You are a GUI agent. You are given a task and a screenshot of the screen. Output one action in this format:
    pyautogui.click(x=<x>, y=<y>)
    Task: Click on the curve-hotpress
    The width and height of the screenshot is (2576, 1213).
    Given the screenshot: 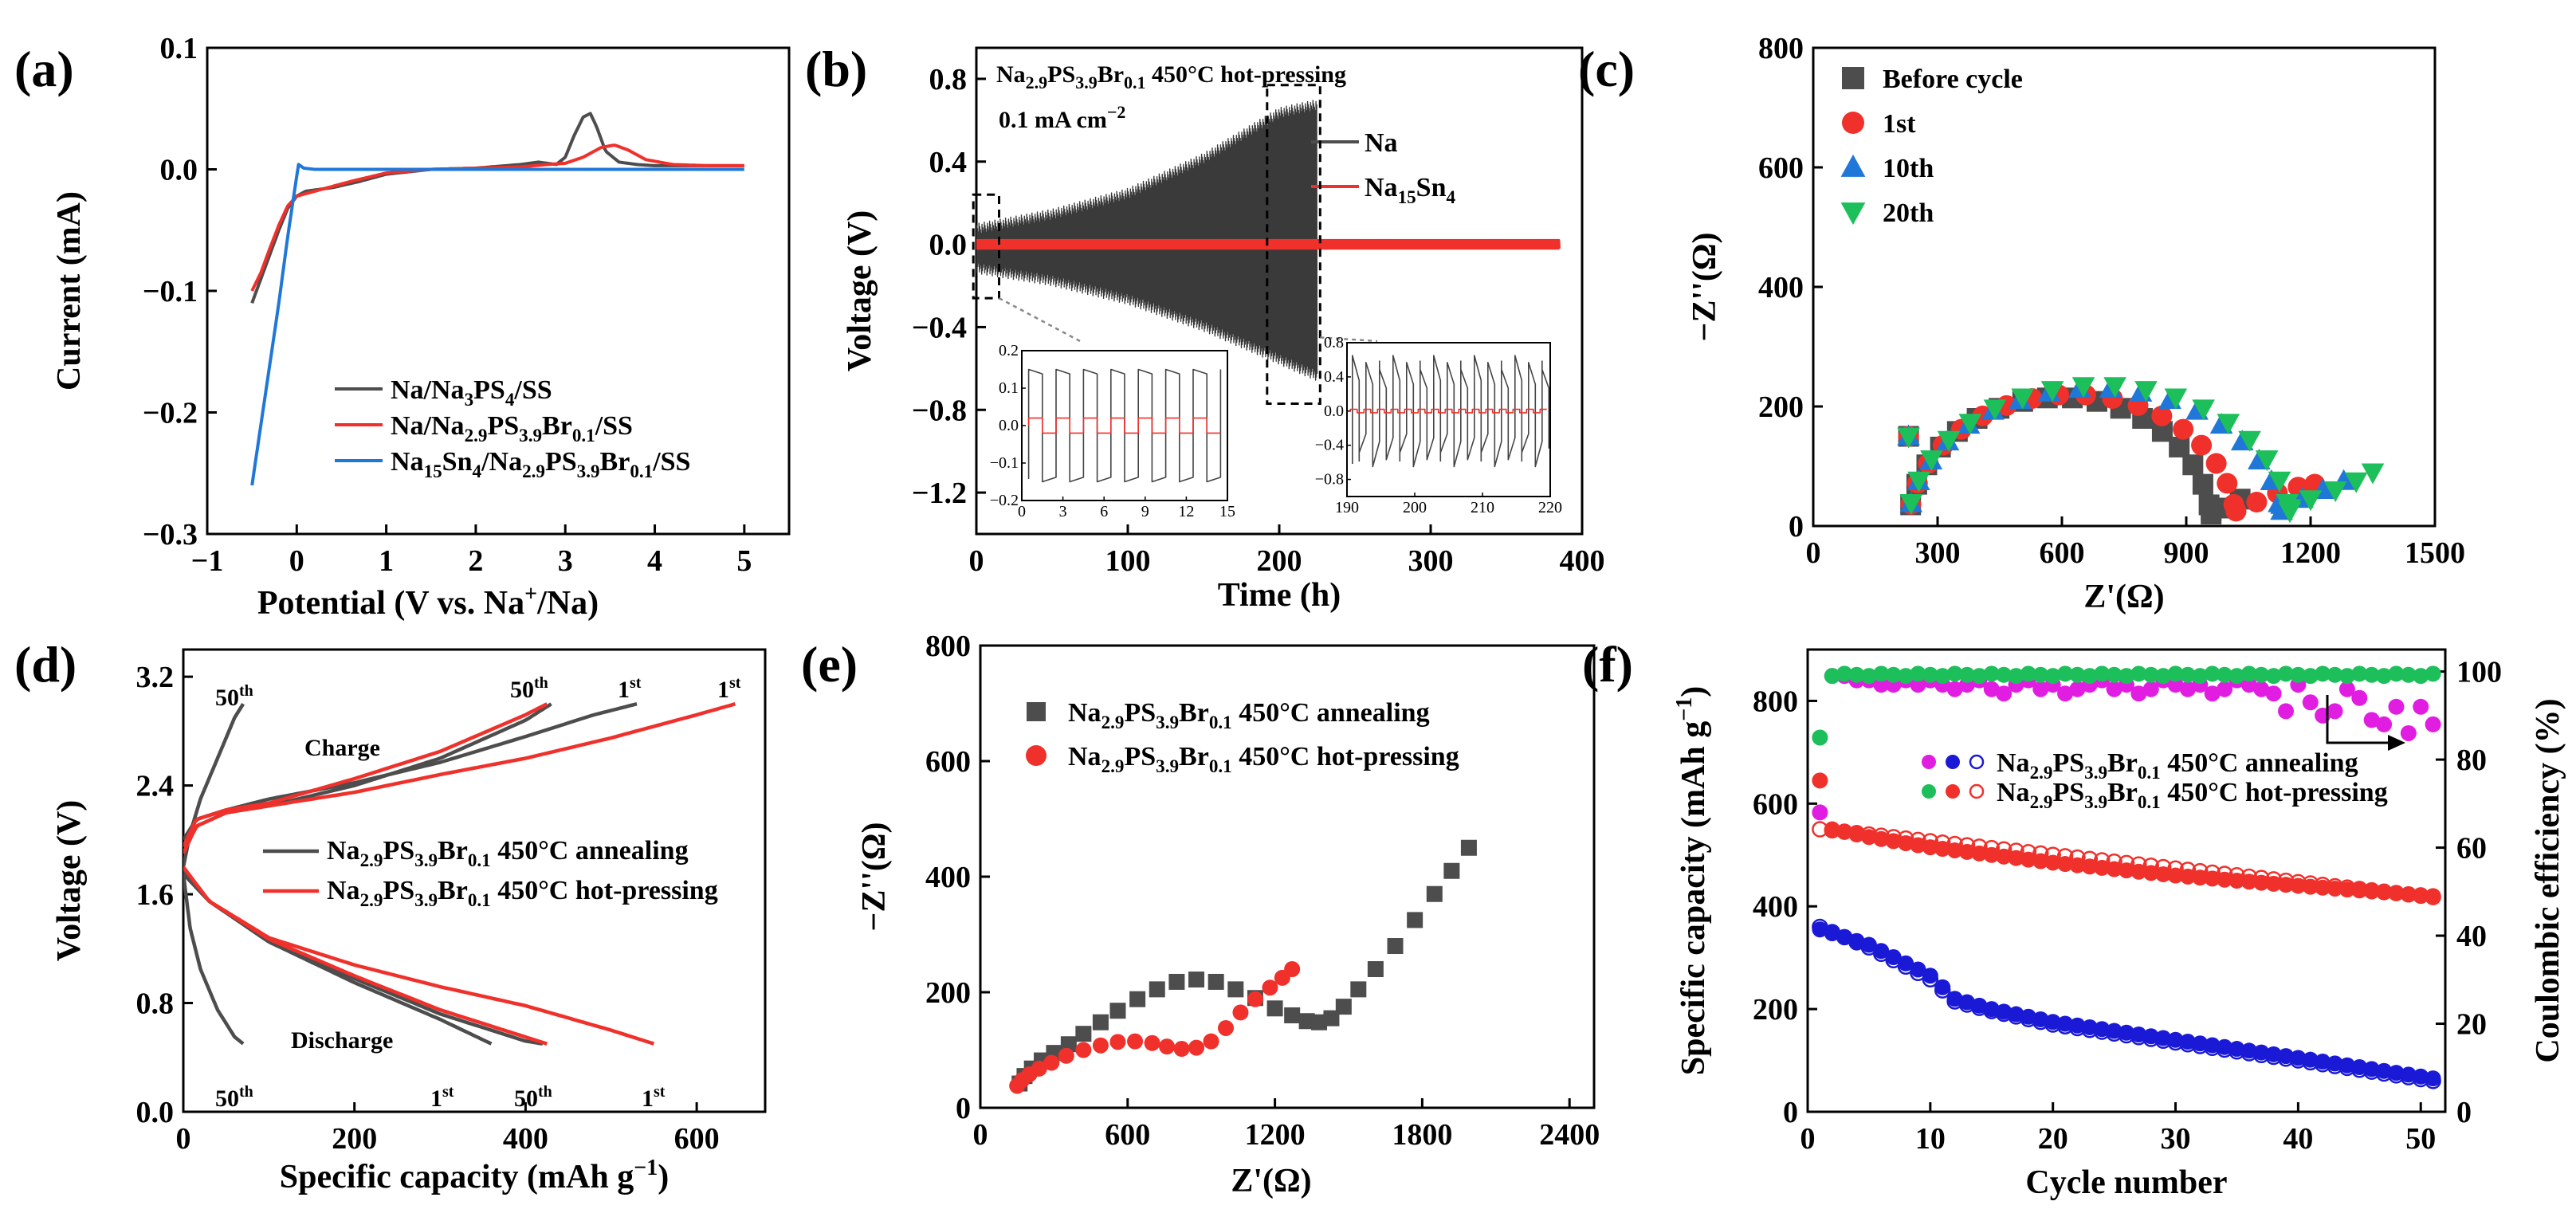 What is the action you would take?
    pyautogui.click(x=365, y=775)
    